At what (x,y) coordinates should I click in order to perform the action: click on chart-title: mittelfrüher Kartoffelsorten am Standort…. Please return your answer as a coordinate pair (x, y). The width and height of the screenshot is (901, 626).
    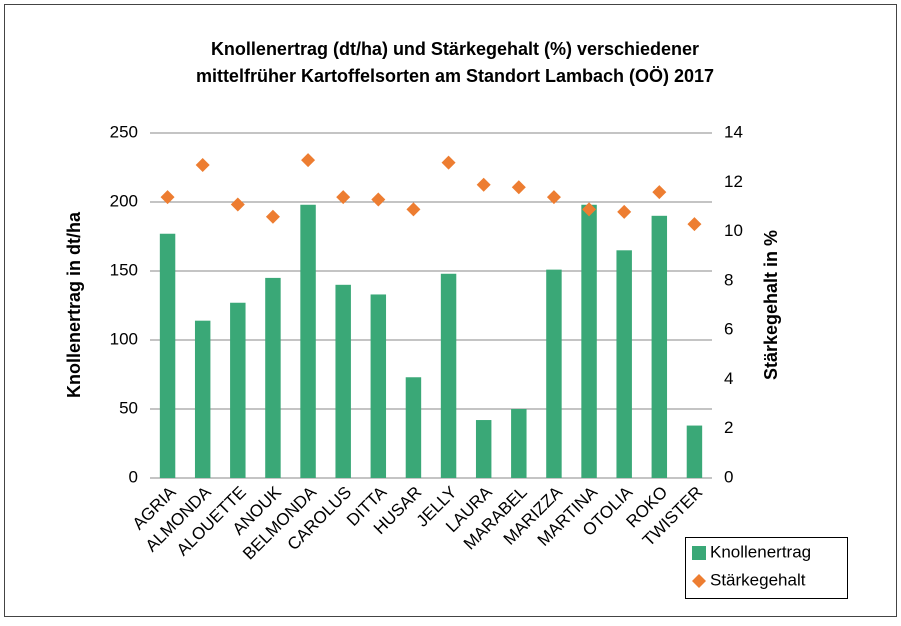
    Looking at the image, I should click on (455, 76).